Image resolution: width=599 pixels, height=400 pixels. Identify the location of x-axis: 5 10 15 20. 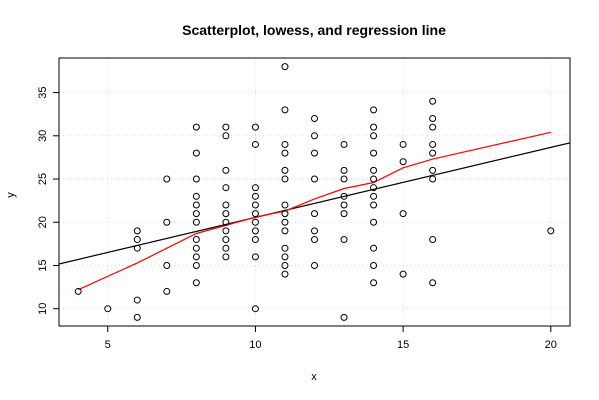
(331, 338).